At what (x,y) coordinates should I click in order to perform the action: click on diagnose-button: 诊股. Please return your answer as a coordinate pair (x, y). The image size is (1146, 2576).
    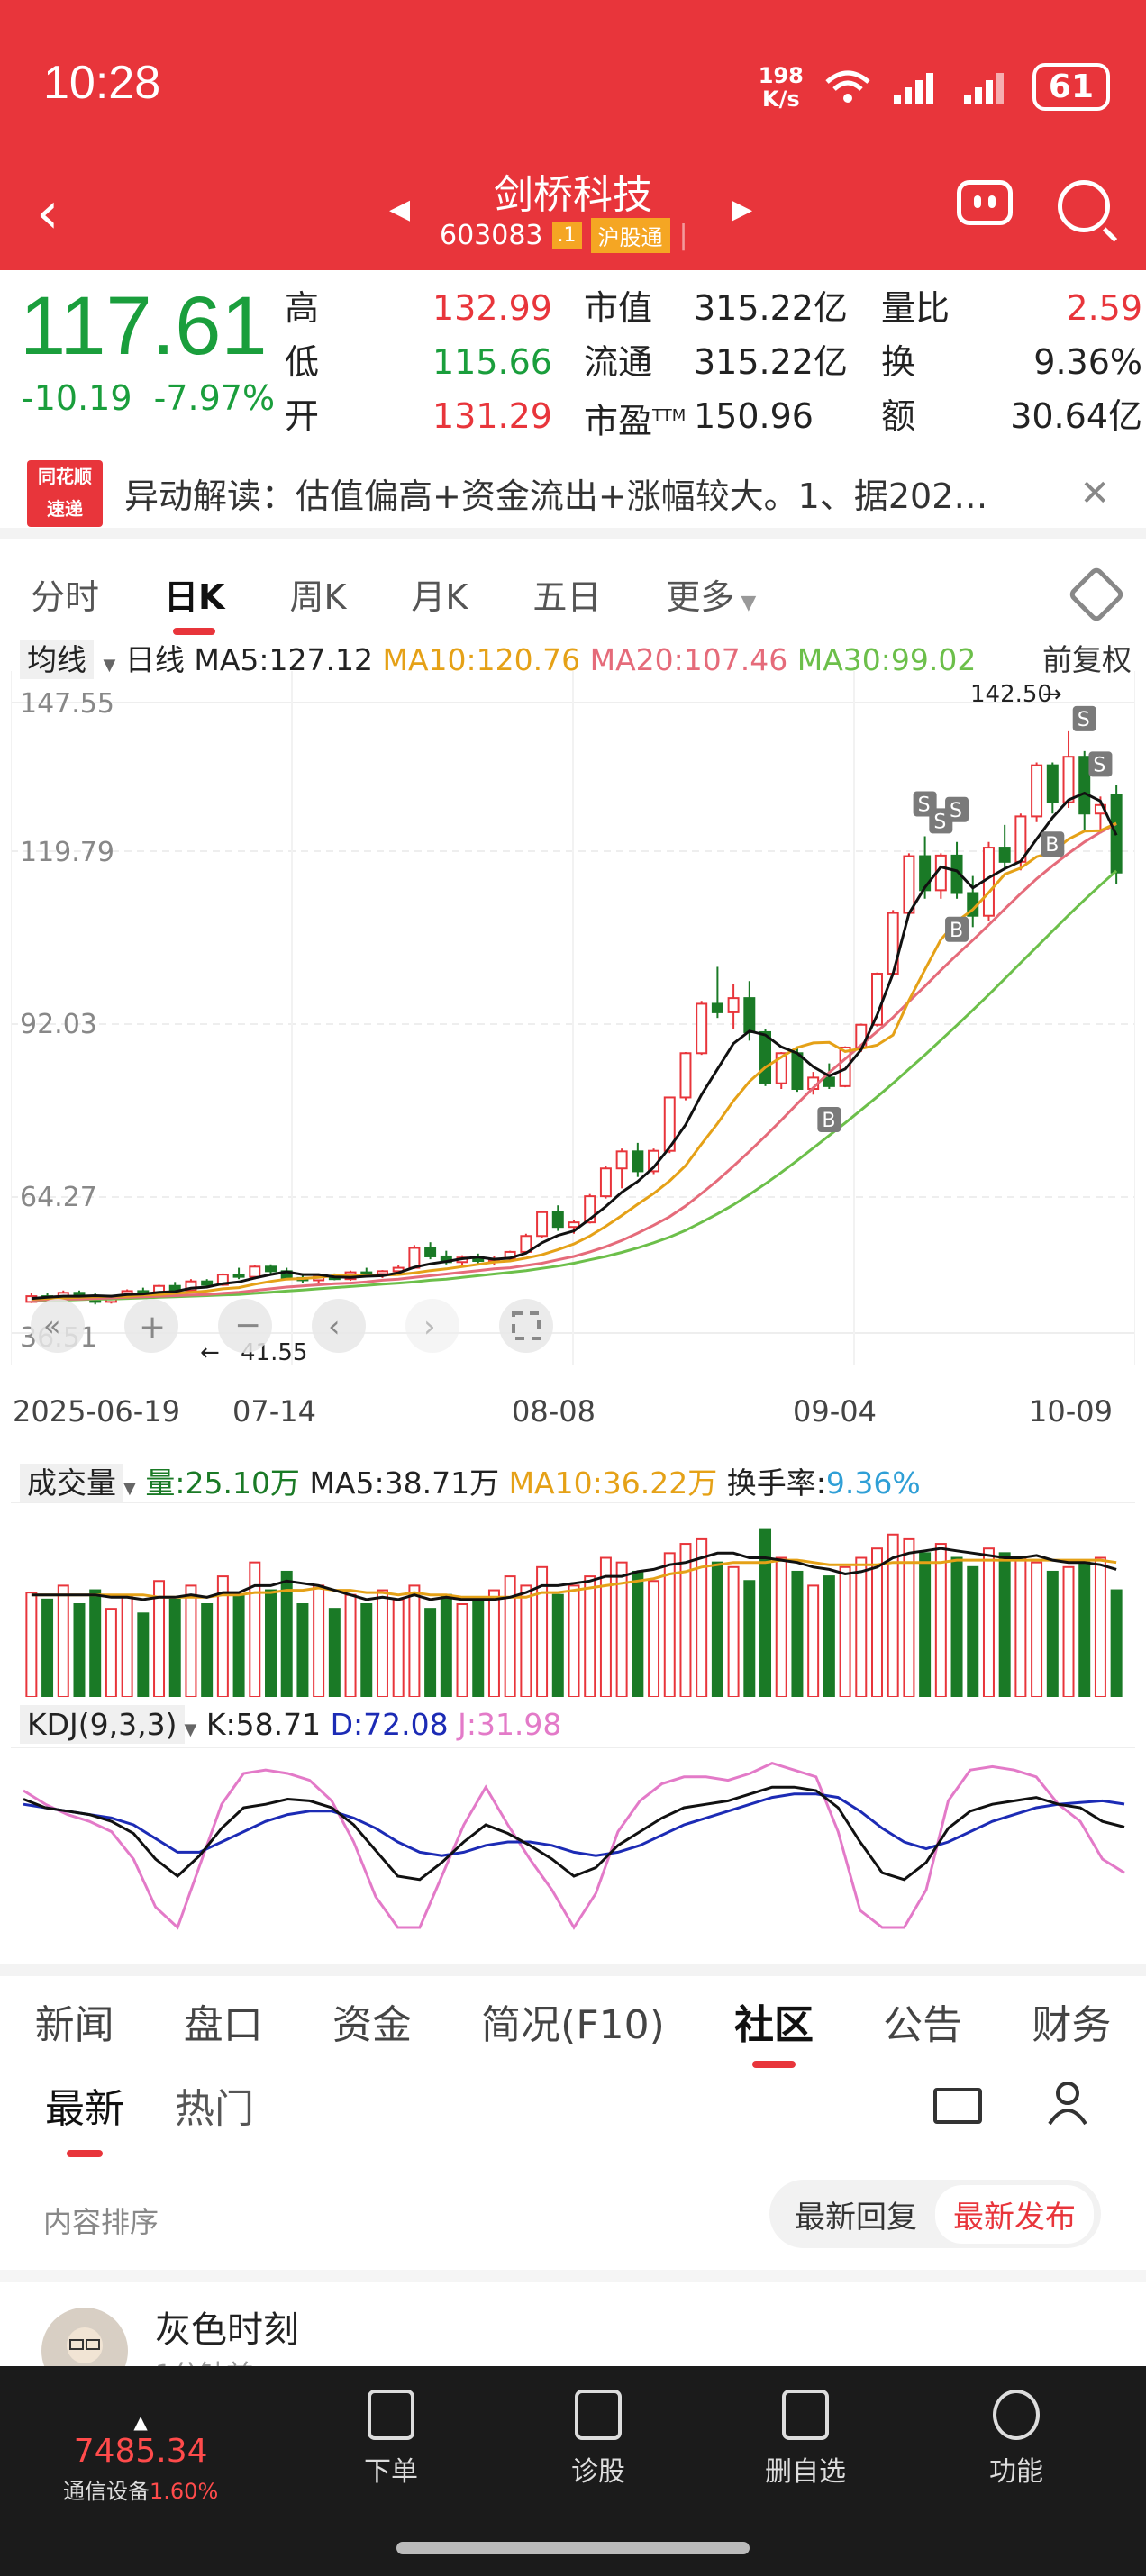
    Looking at the image, I should click on (598, 2440).